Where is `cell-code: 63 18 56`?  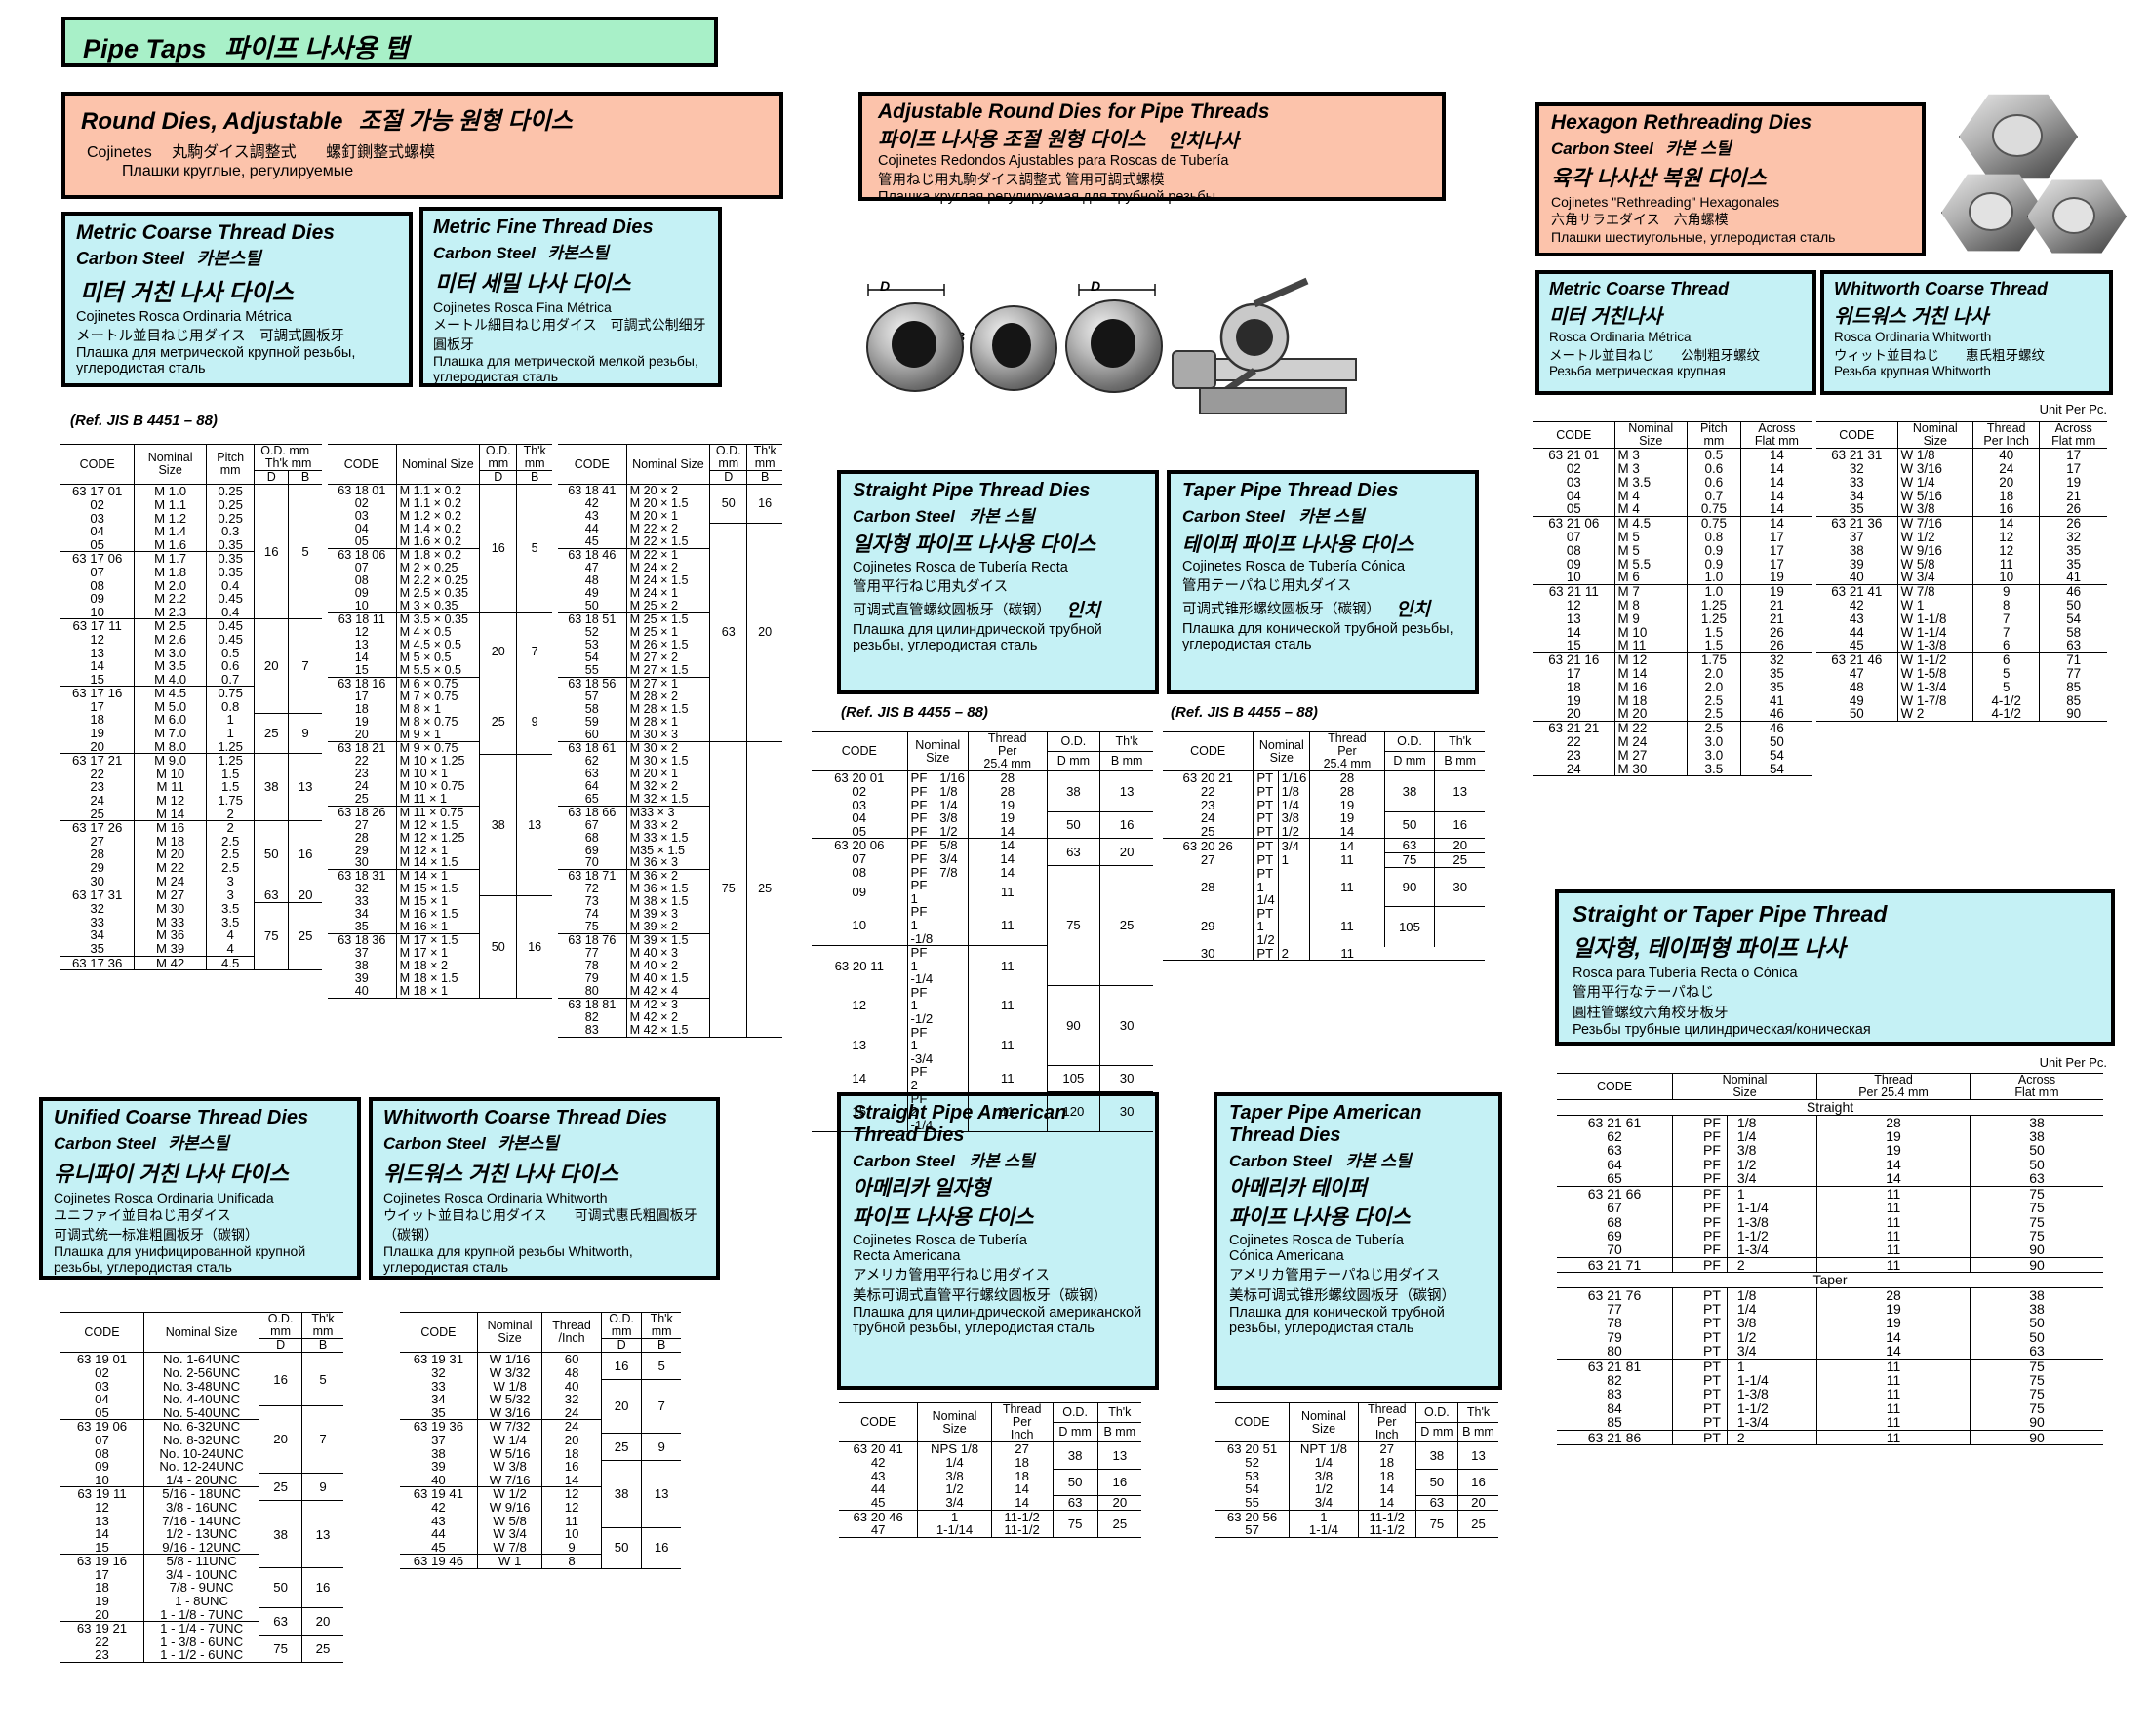
cell-code: 63 18 56 is located at coordinates (593, 683).